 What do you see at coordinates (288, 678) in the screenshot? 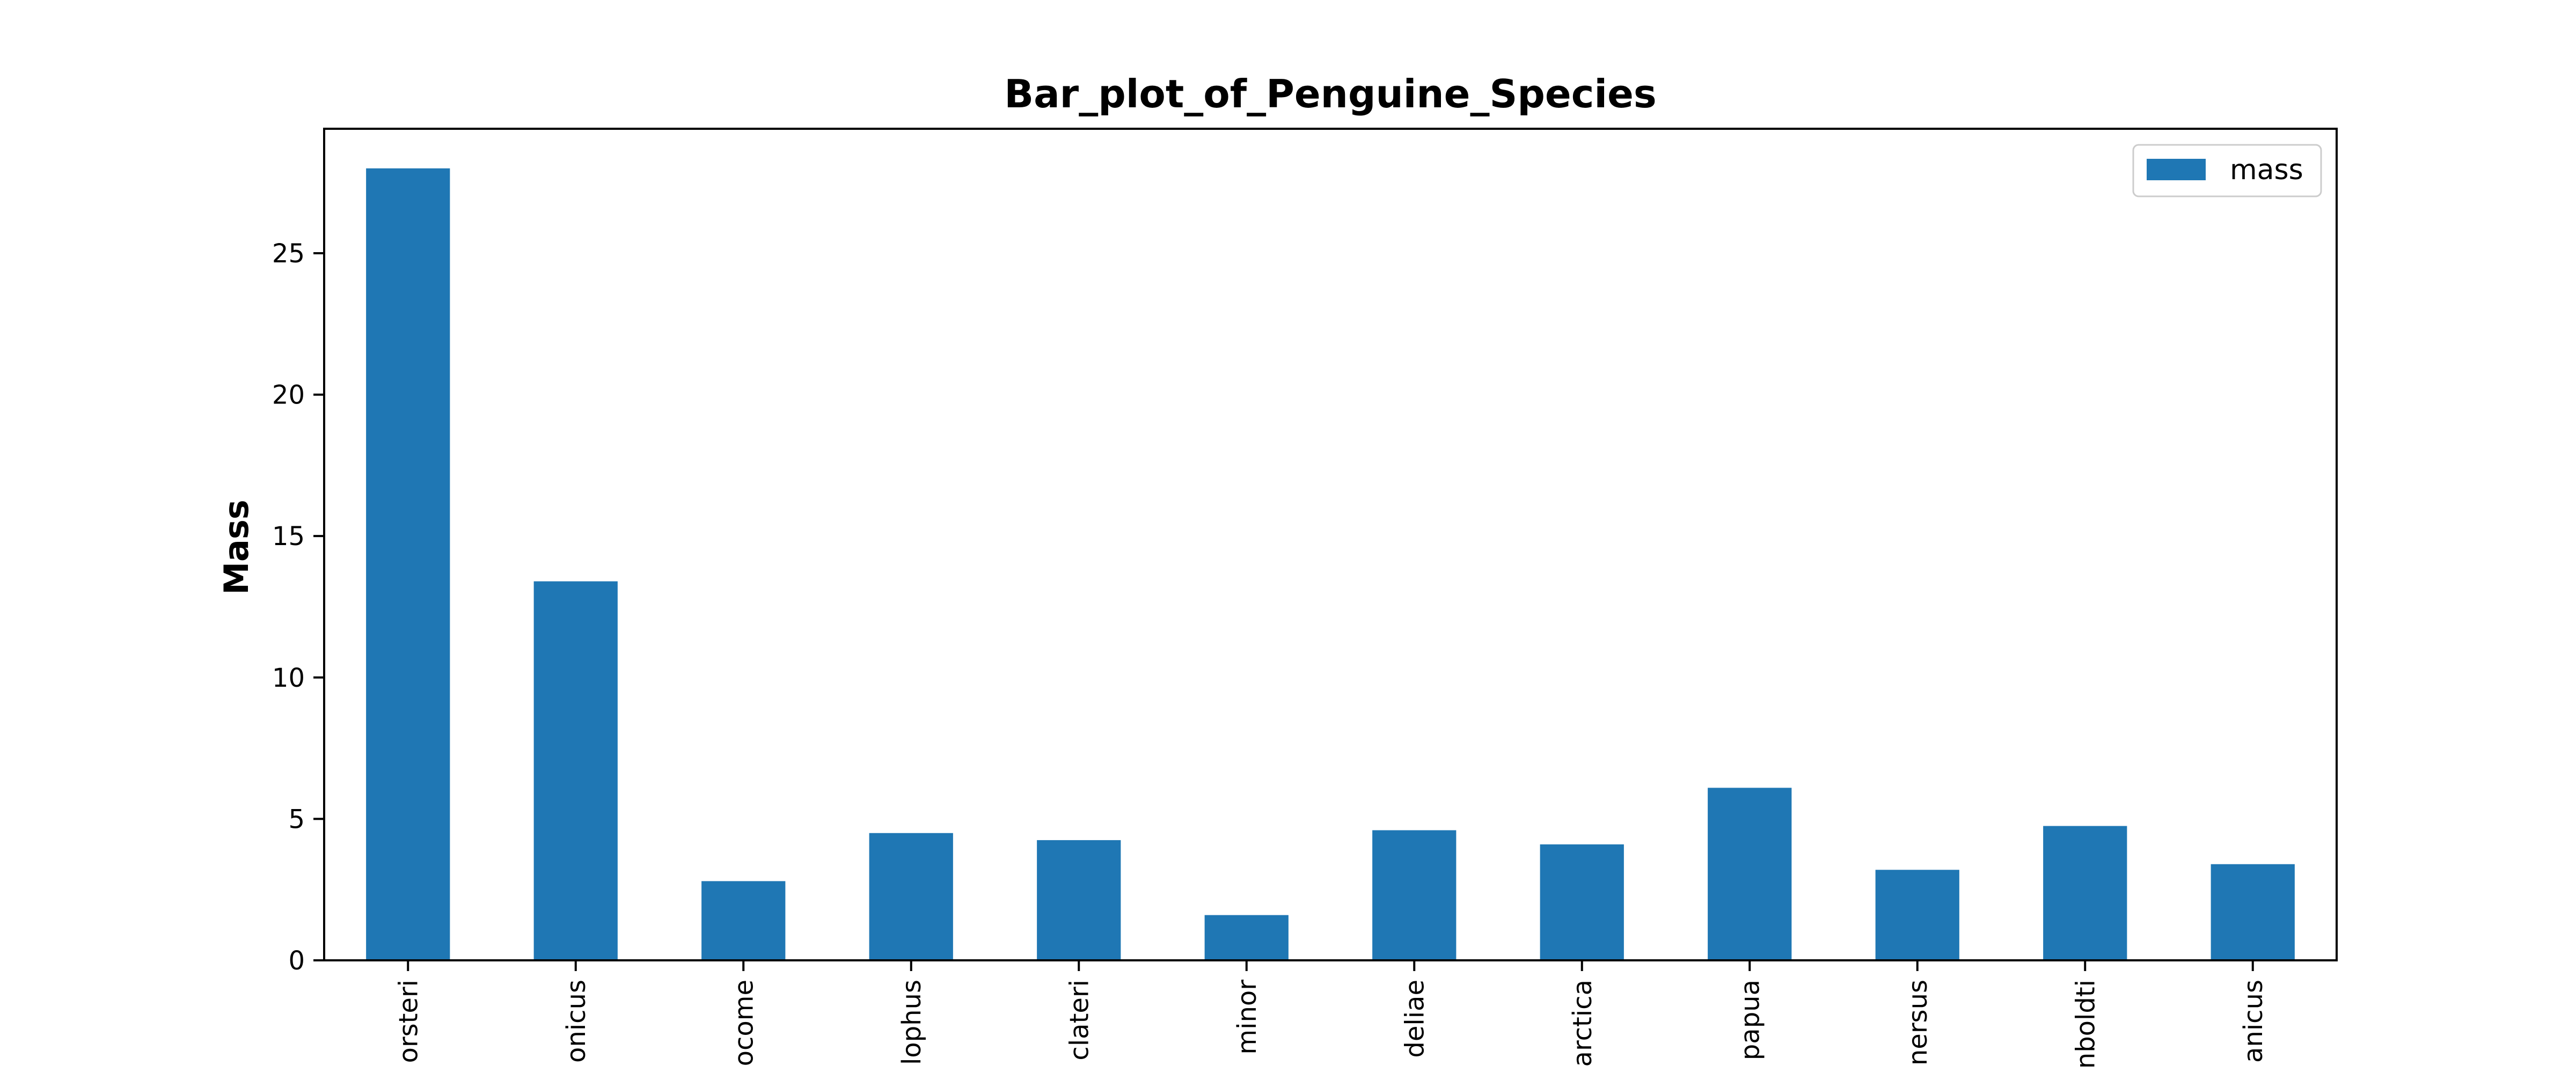
I see `y-tick-label: 10` at bounding box center [288, 678].